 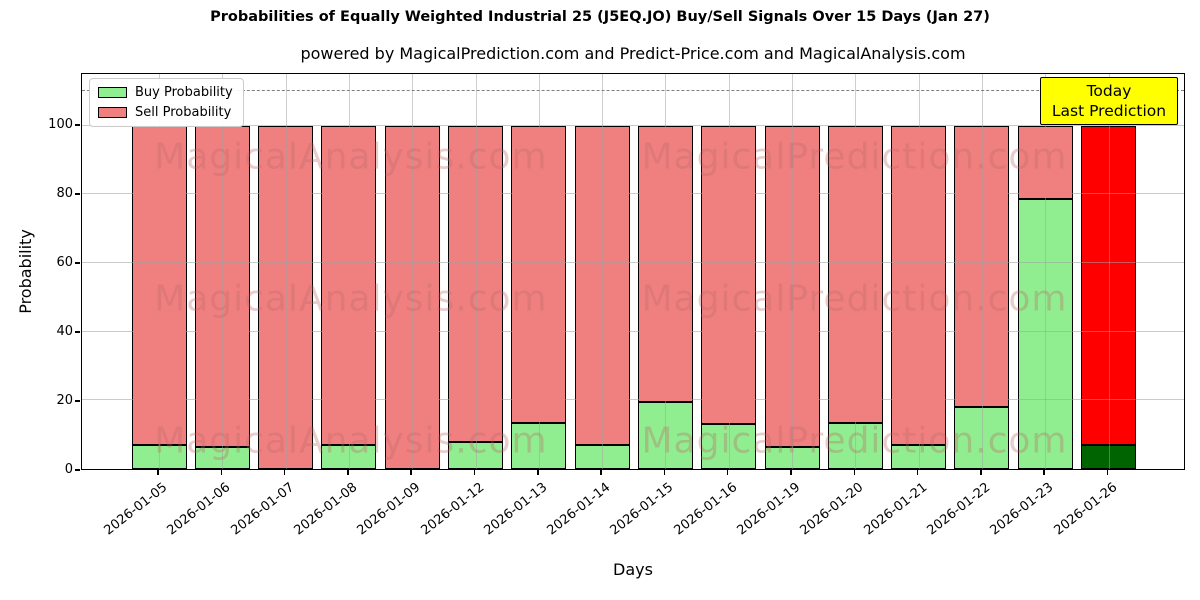 I want to click on today-annotation-line2: Last Prediction, so click(x=1109, y=111).